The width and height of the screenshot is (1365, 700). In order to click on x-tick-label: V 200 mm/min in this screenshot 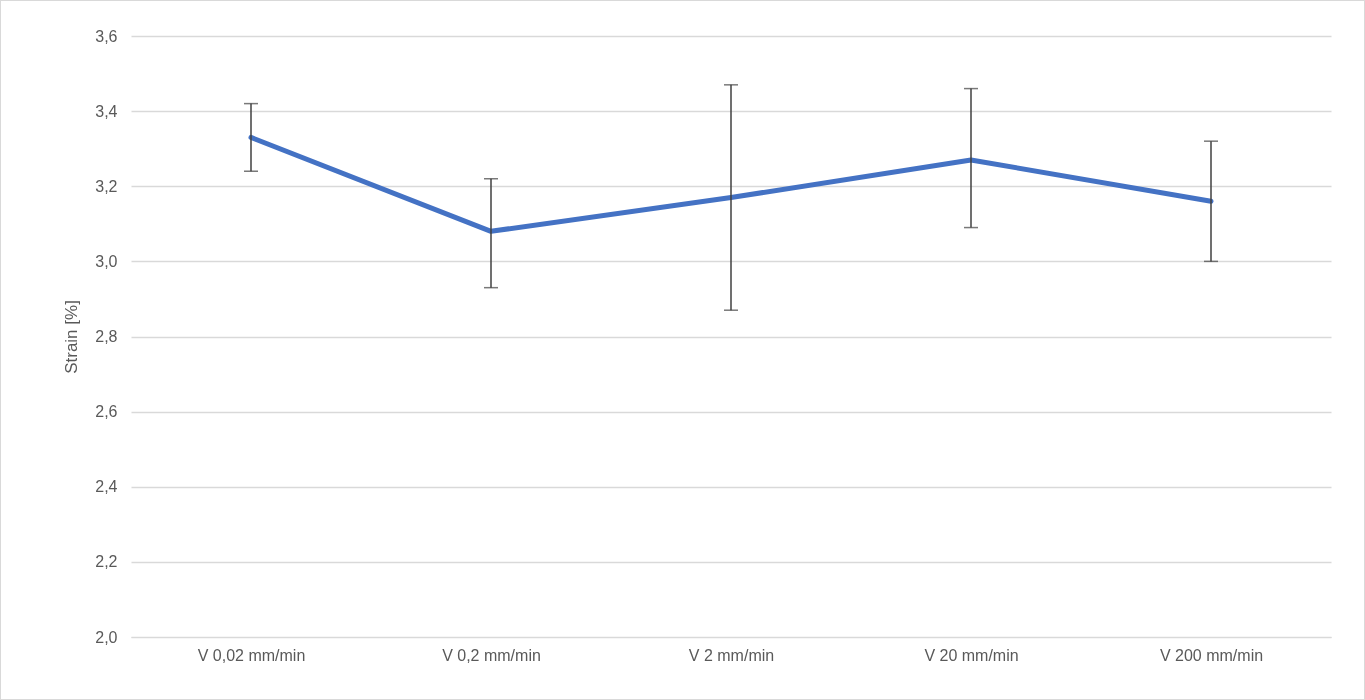, I will do `click(1211, 655)`.